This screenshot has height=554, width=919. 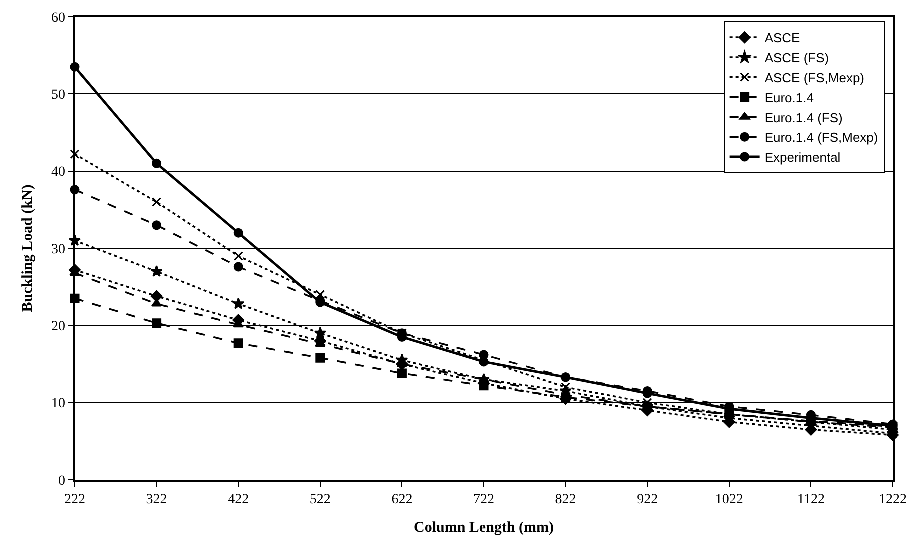 I want to click on x-tick-label: 622, so click(x=402, y=500).